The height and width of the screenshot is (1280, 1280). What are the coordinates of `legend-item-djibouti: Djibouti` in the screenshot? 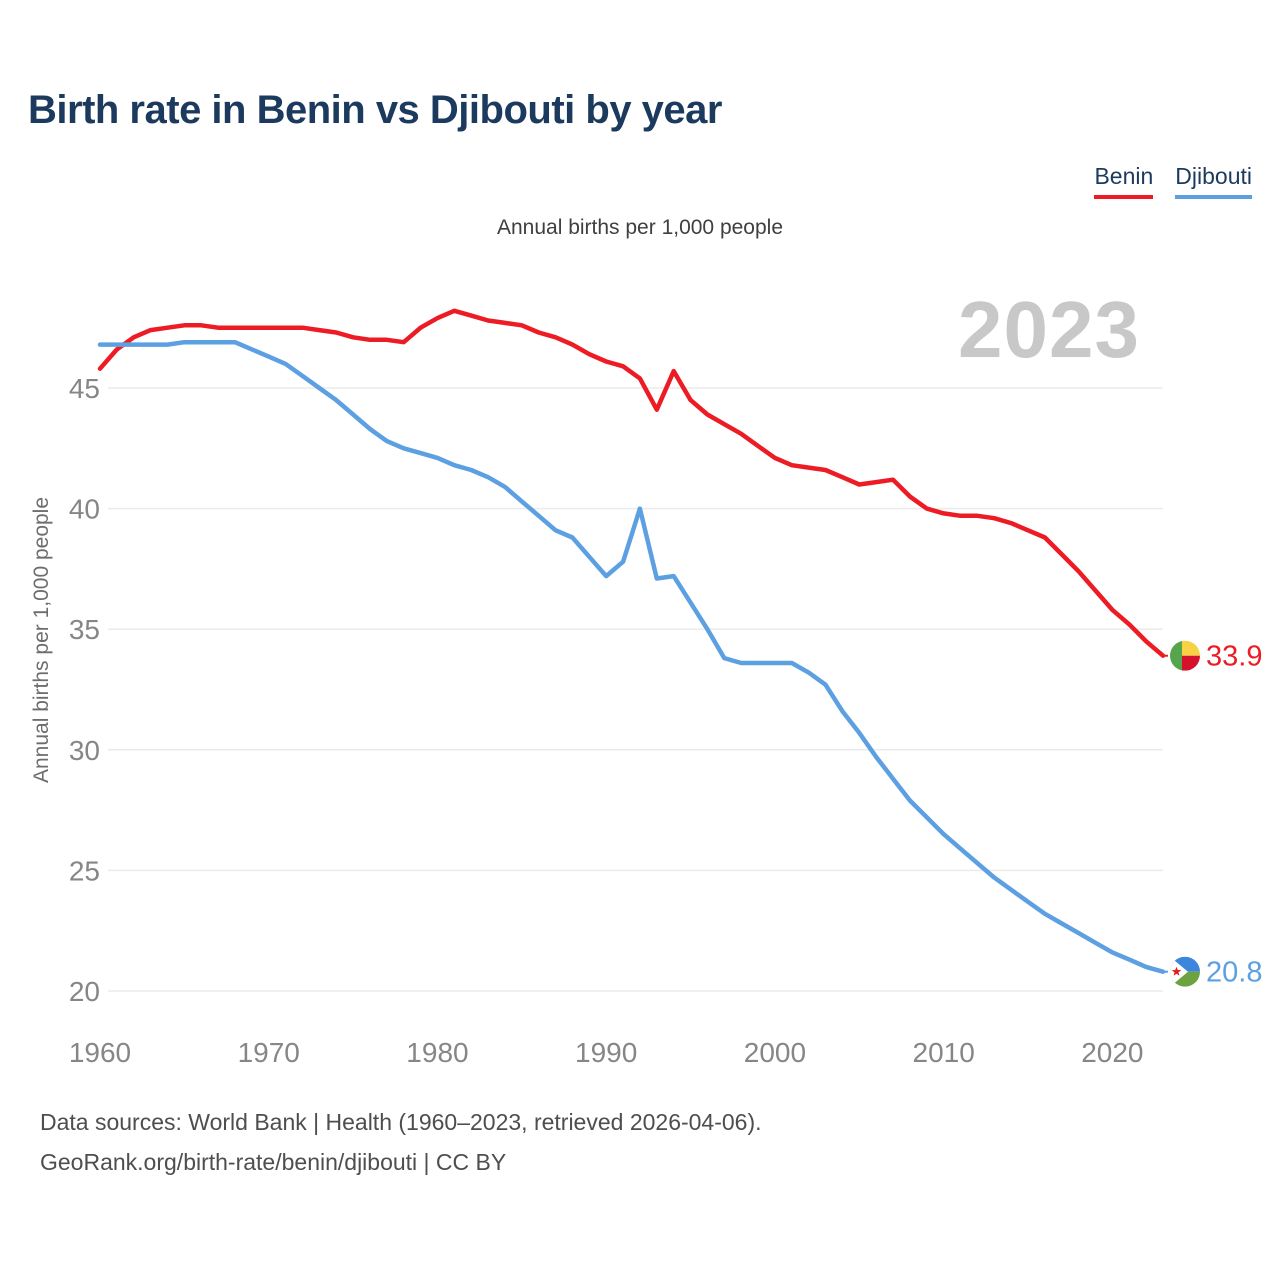 It's located at (1213, 181).